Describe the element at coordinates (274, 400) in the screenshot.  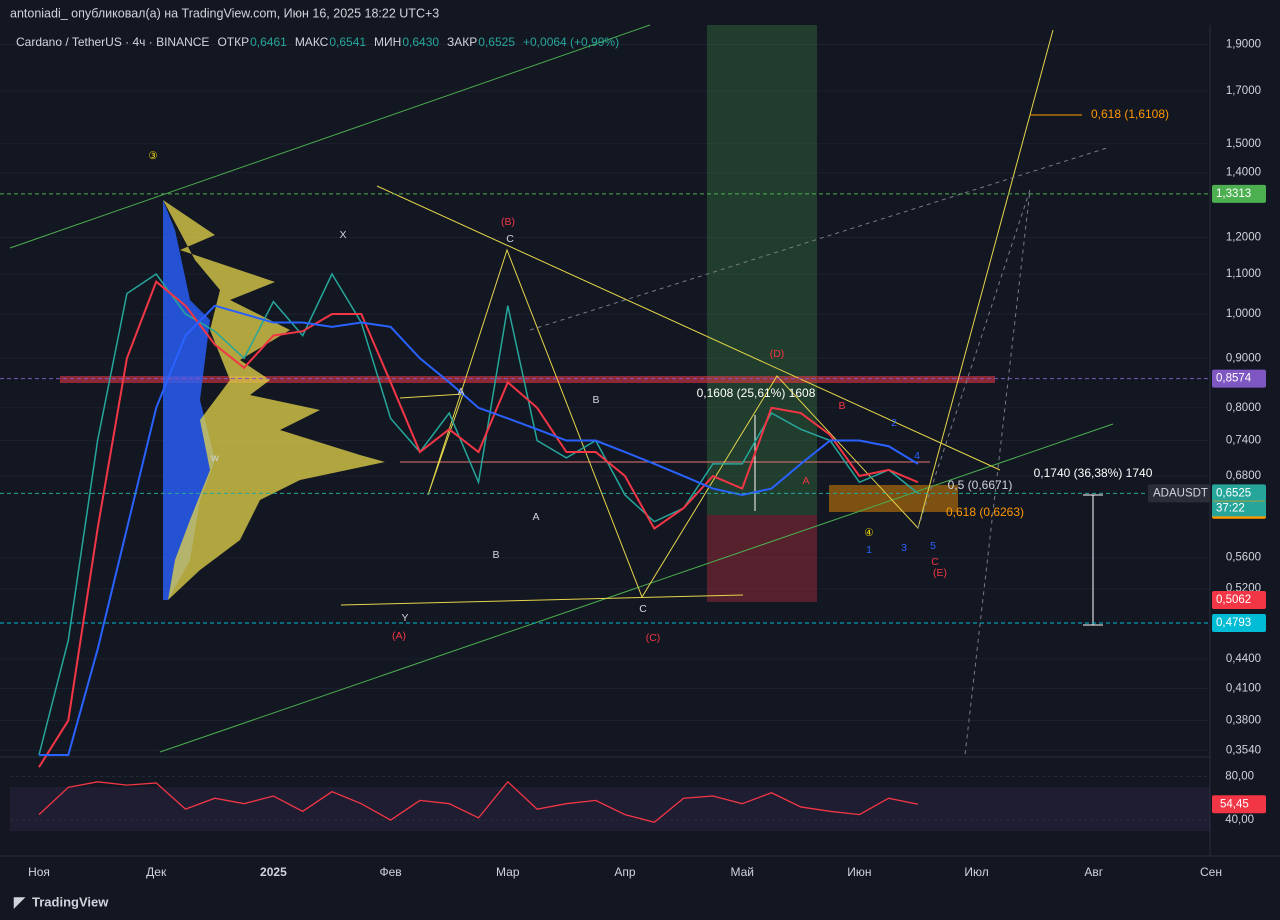
I see `volume-profile` at that location.